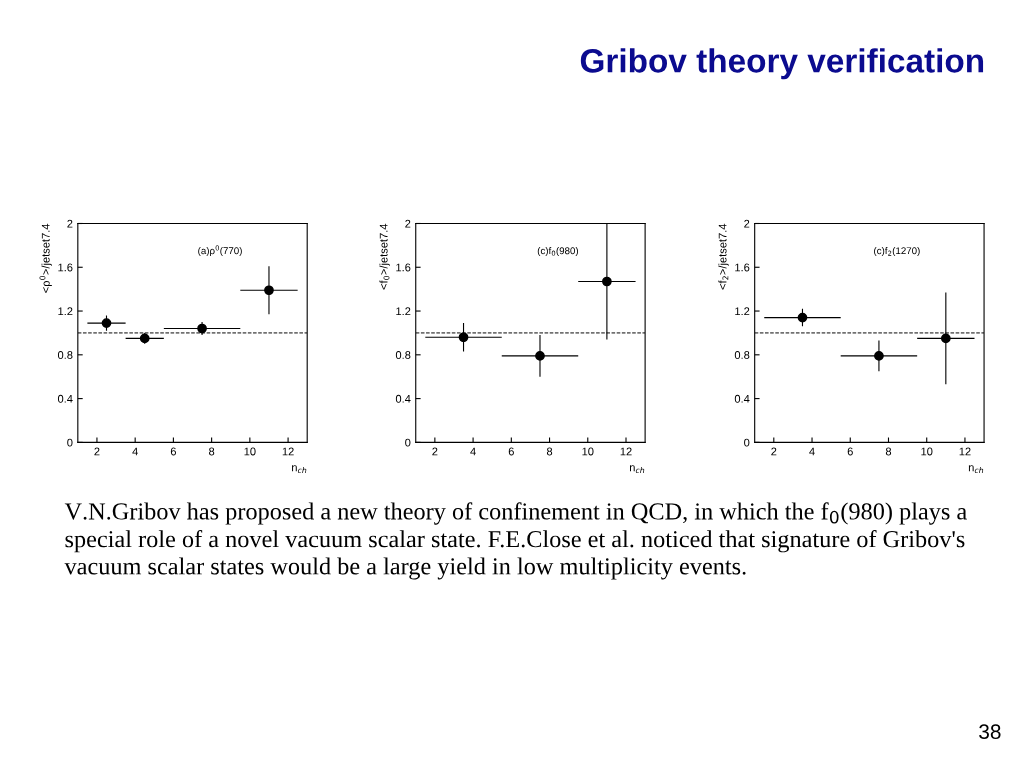 The height and width of the screenshot is (768, 1024). What do you see at coordinates (45, 258) in the screenshot?
I see `y-axis-title: <ρ$^{0}$>/jetset7.4` at bounding box center [45, 258].